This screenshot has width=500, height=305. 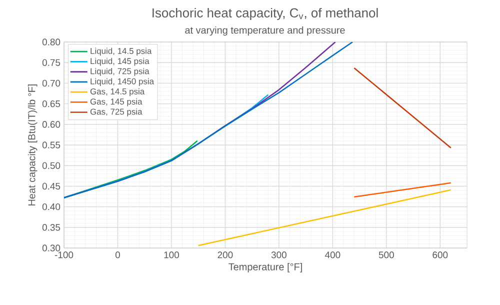 What do you see at coordinates (116, 102) in the screenshot?
I see `legend-label: Gas, 145 psia` at bounding box center [116, 102].